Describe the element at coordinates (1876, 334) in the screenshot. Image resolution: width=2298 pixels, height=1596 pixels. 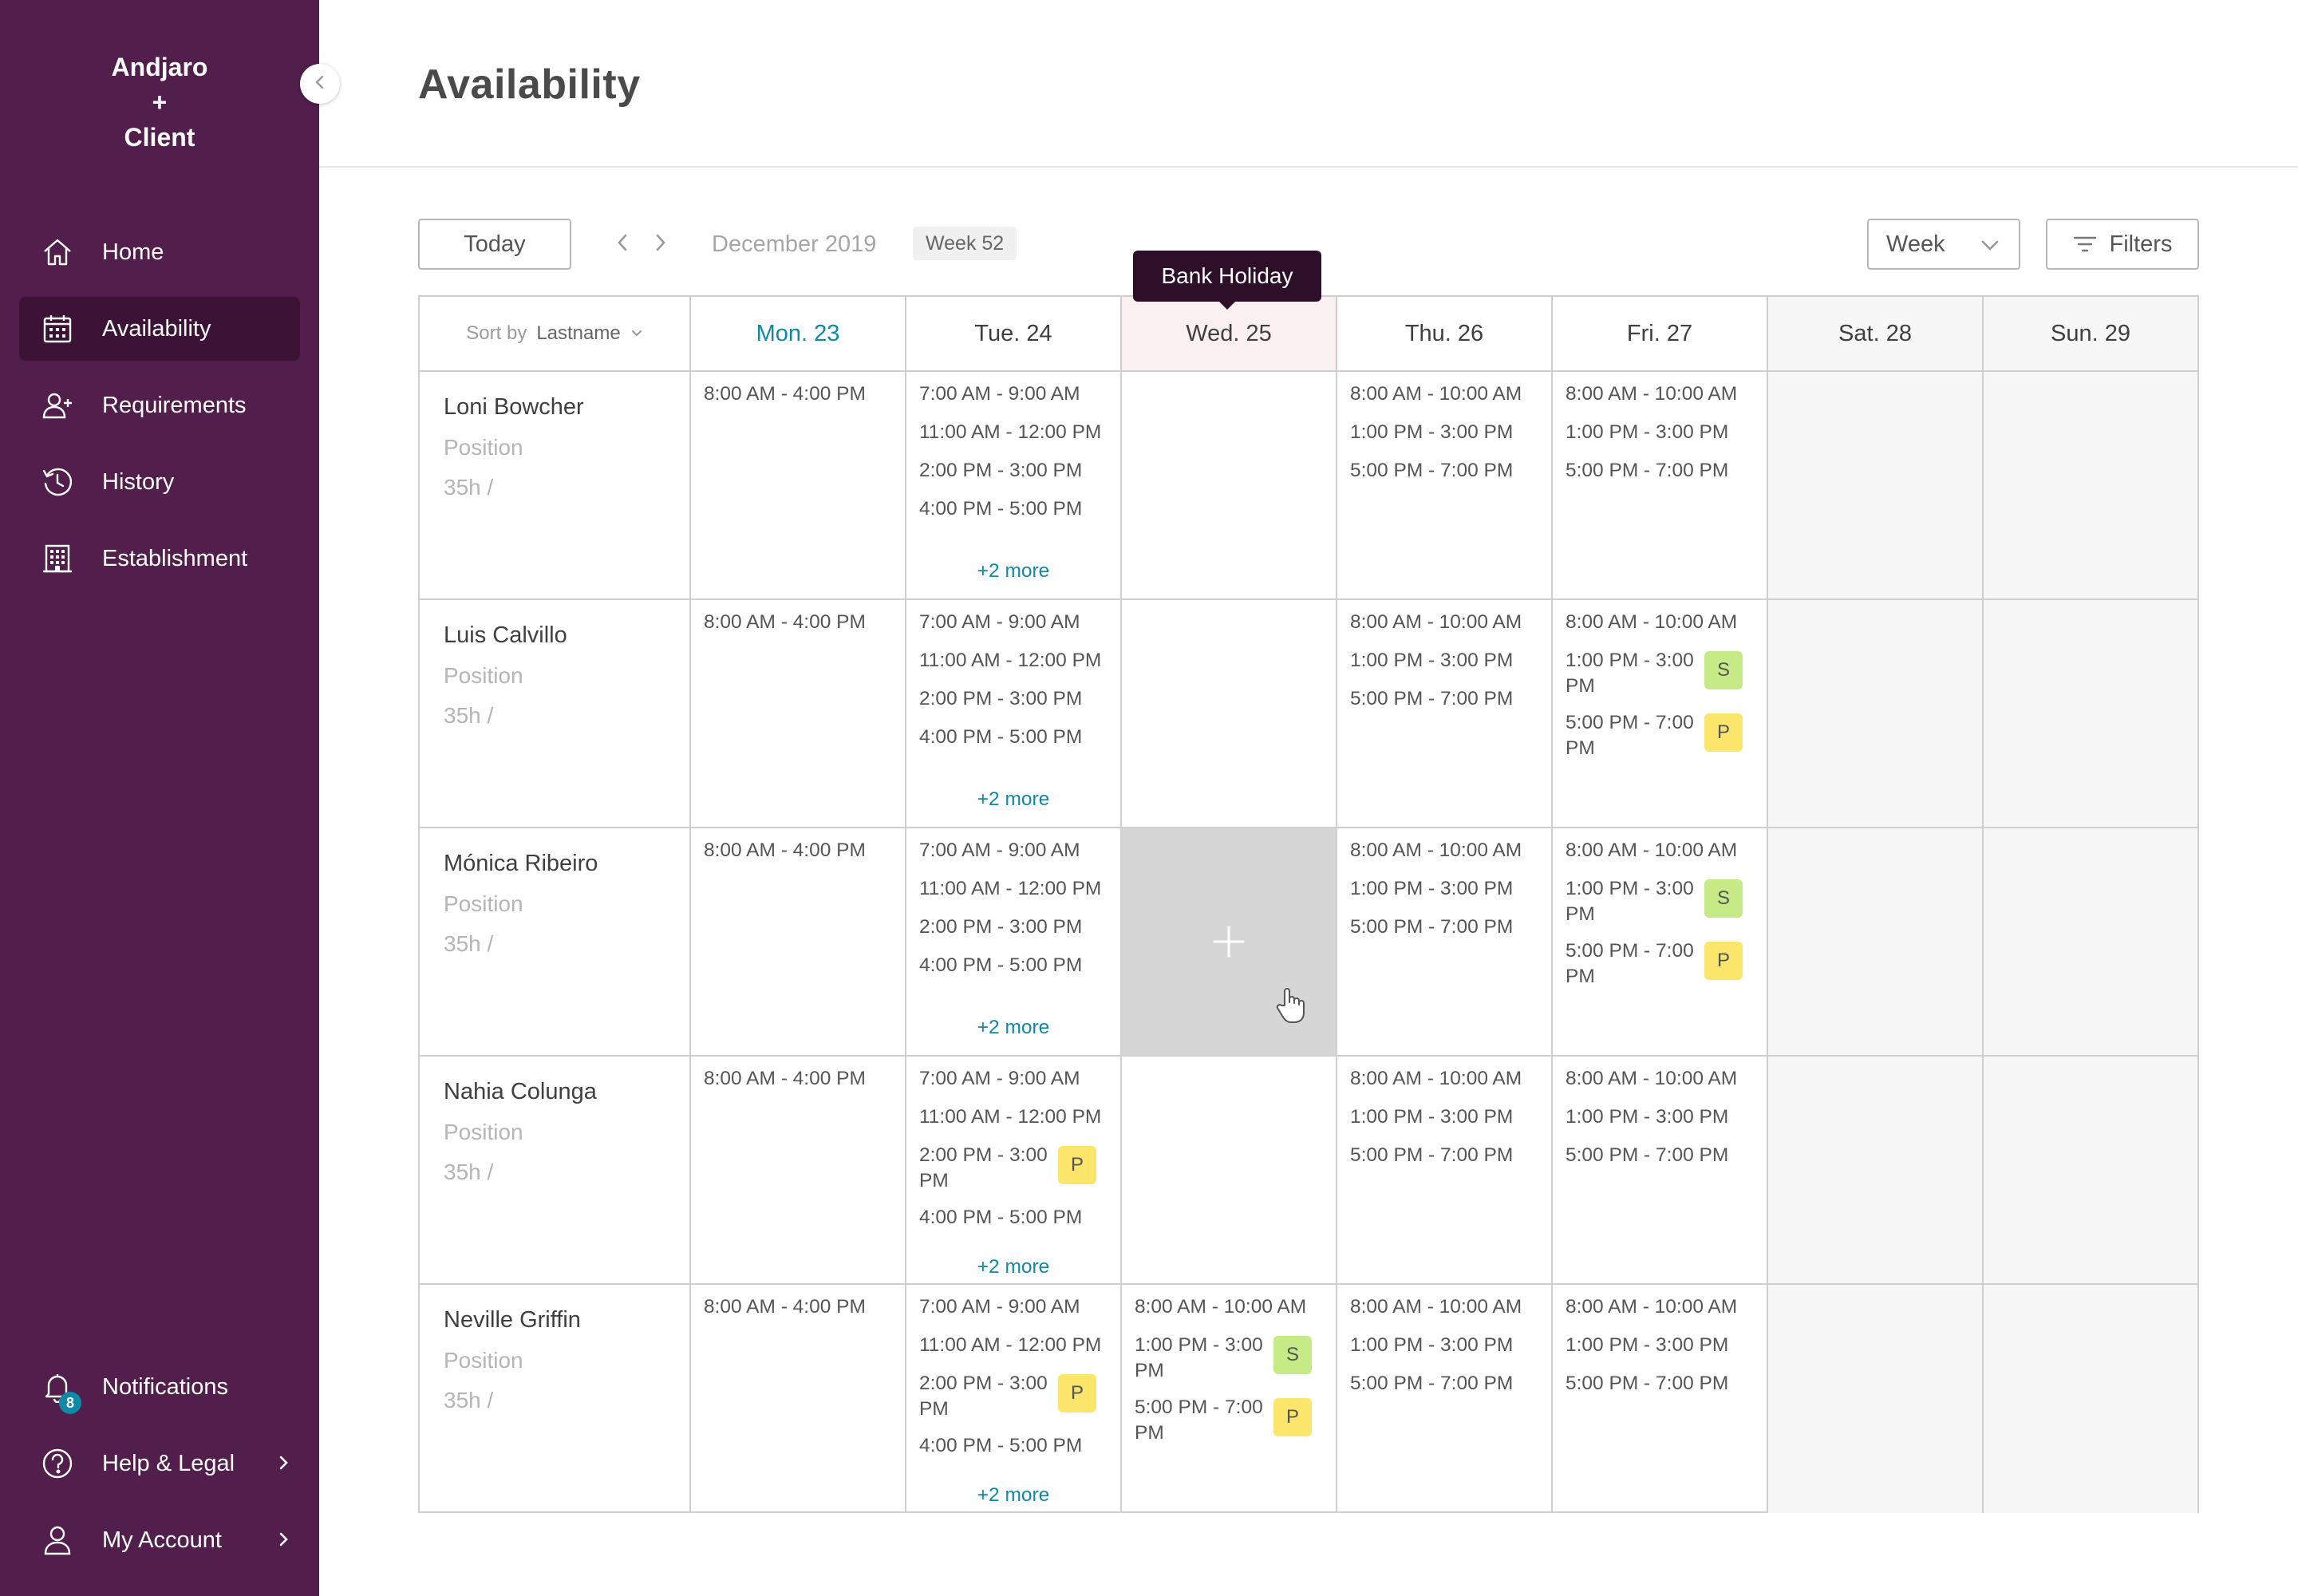
I see `day-header-sat: Sat. 28` at that location.